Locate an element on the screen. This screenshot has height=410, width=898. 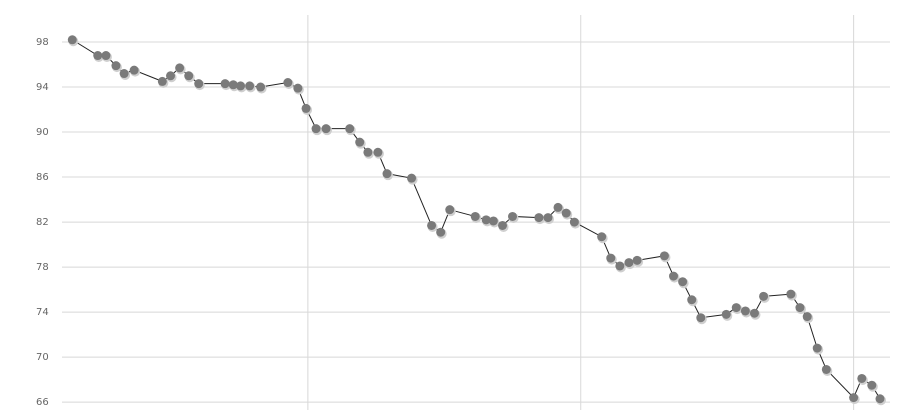
y-tick-label: 78 is located at coordinates (42, 267).